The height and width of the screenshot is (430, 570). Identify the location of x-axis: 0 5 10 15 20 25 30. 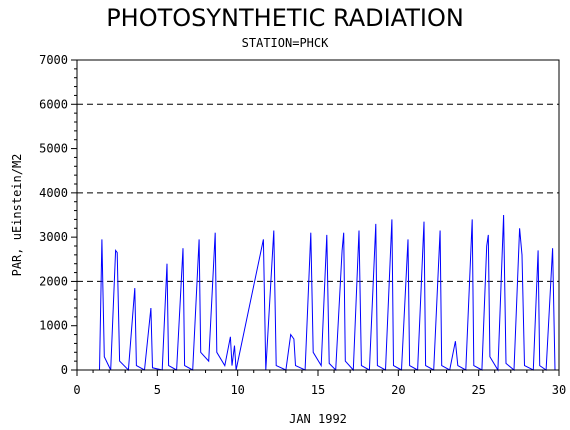
(319, 383).